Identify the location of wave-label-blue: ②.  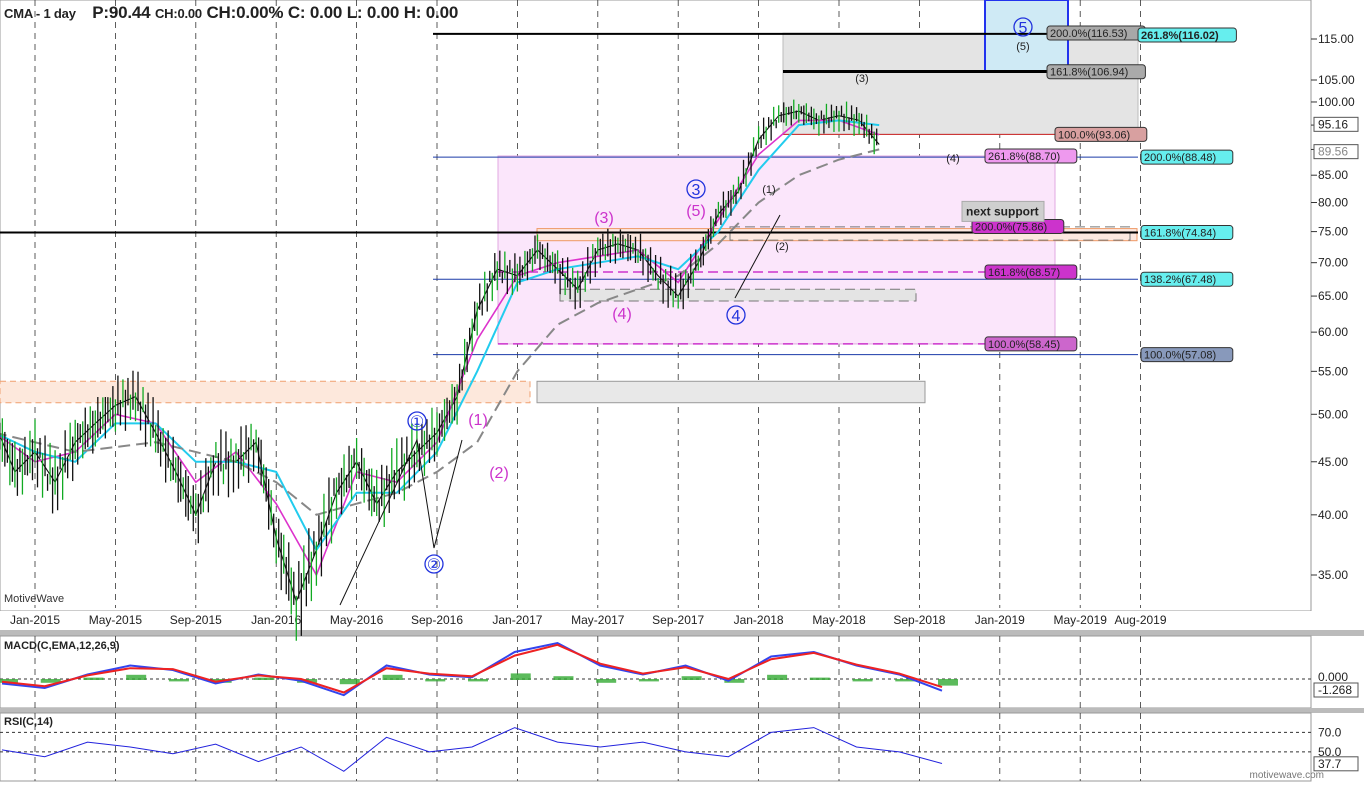
(434, 565).